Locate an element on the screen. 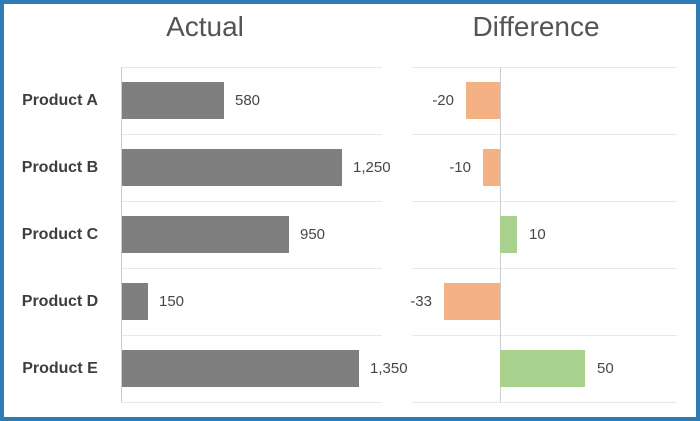  actual-axis-line is located at coordinates (121, 234).